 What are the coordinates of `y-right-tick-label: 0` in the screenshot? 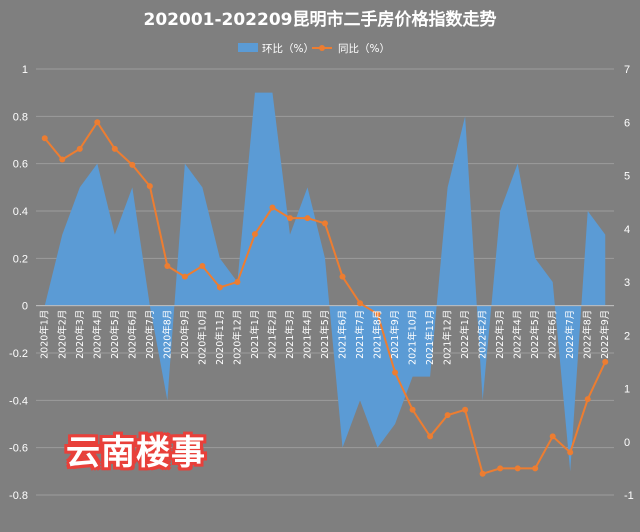 It's located at (627, 443).